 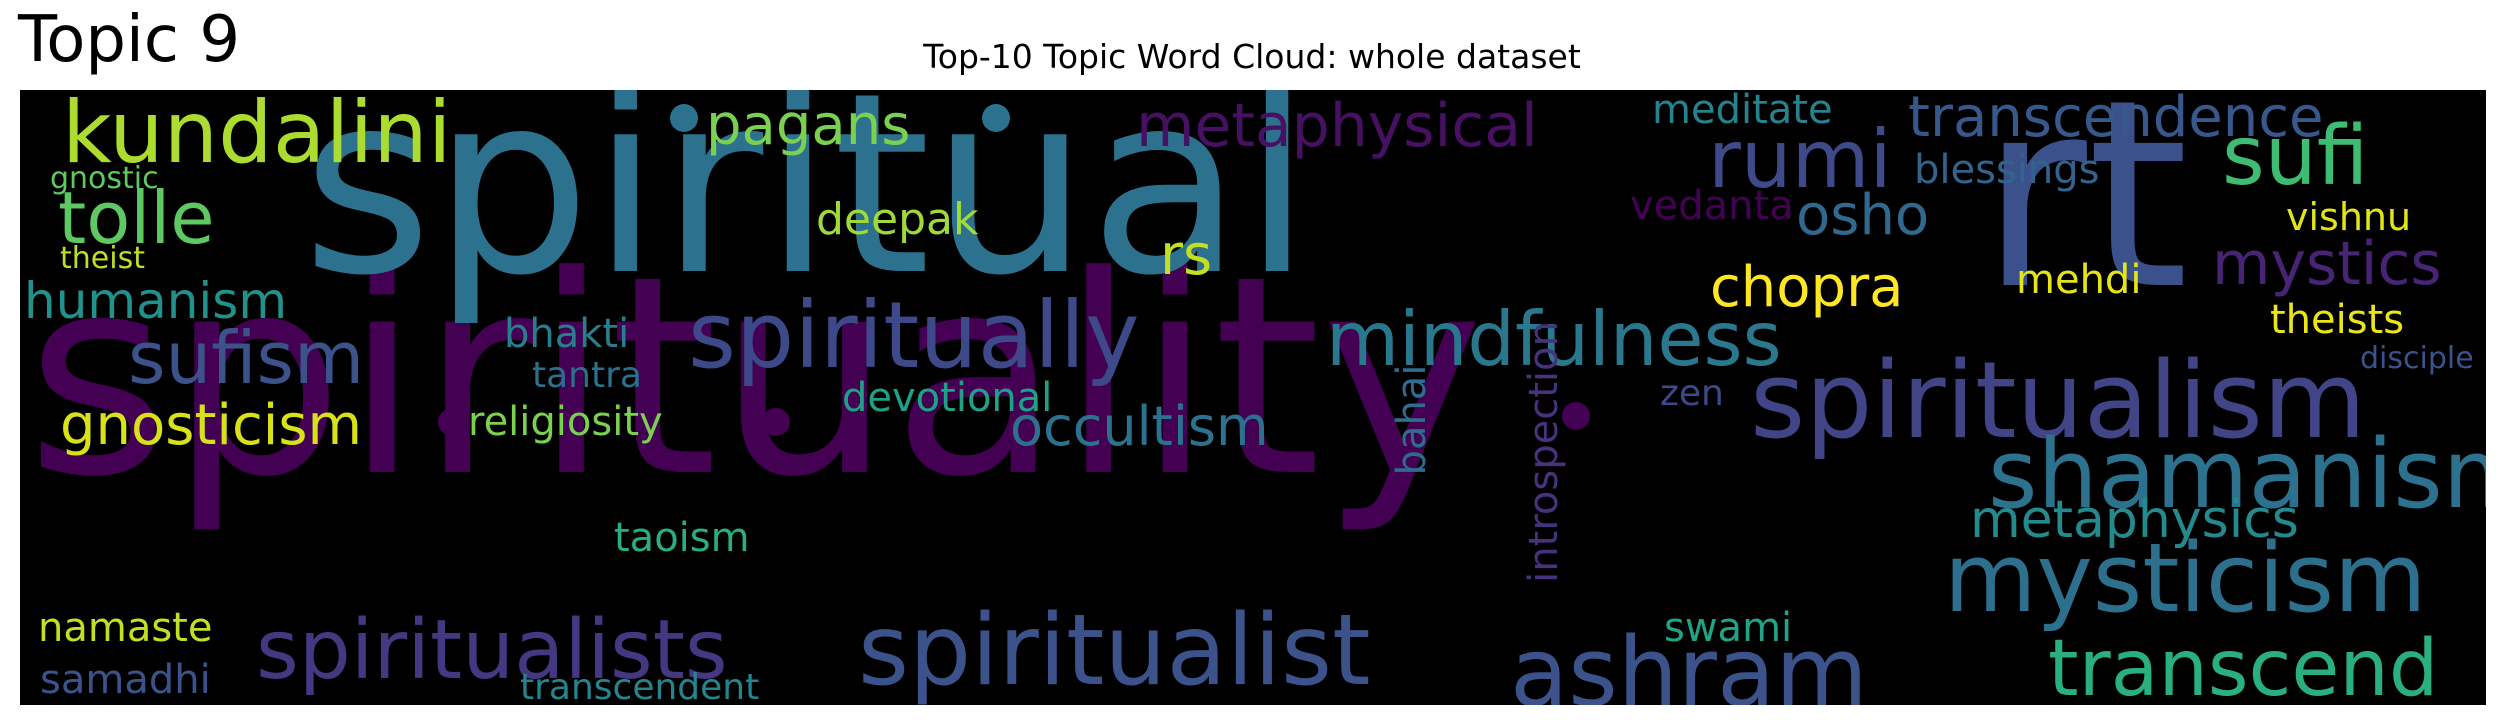 I want to click on word-vishnu: vishnu, so click(x=2349, y=217).